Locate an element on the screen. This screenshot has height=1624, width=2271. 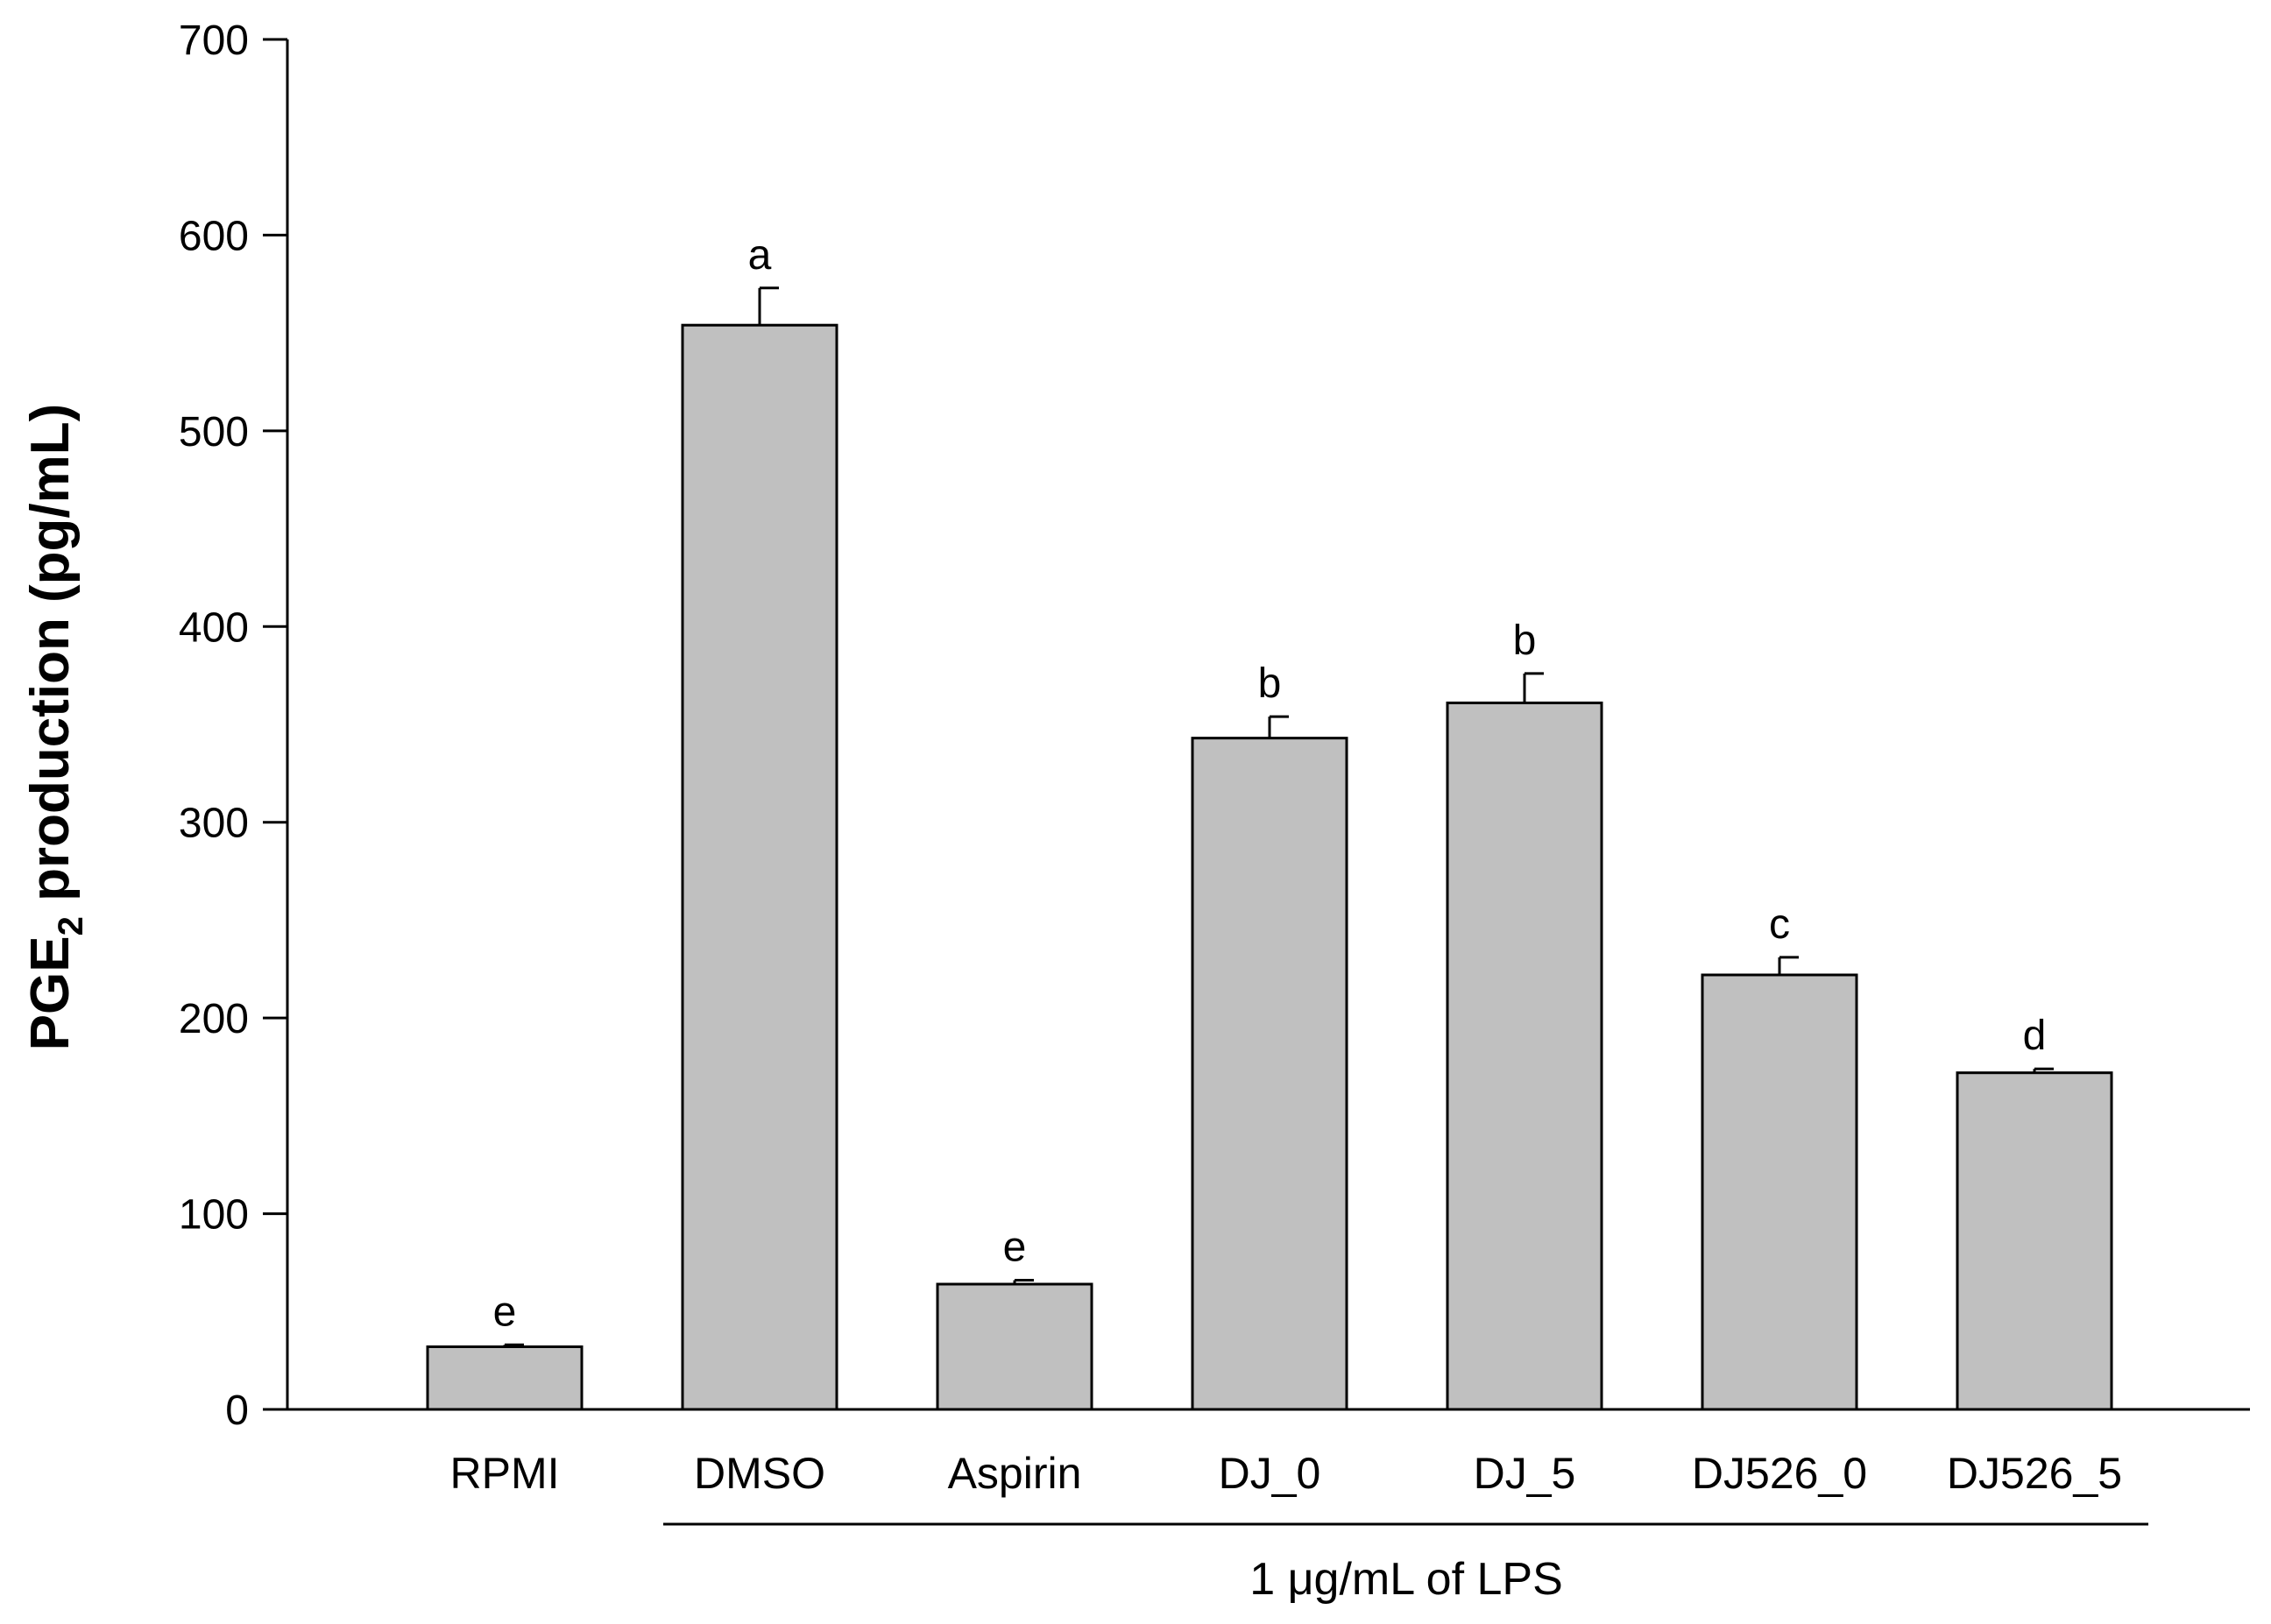
y-tick-label: 200 is located at coordinates (214, 1019).